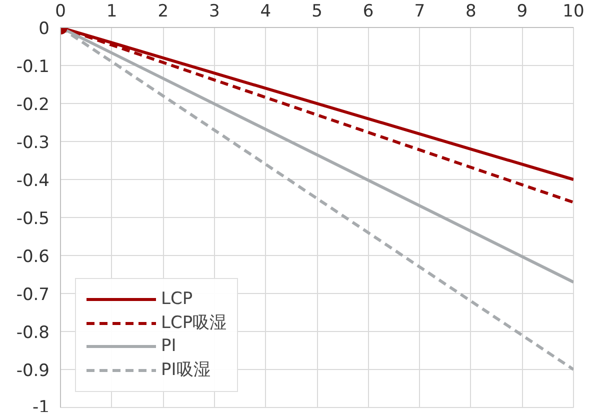 The image size is (599, 416). I want to click on y-tick-label: -0.9, so click(33, 371).